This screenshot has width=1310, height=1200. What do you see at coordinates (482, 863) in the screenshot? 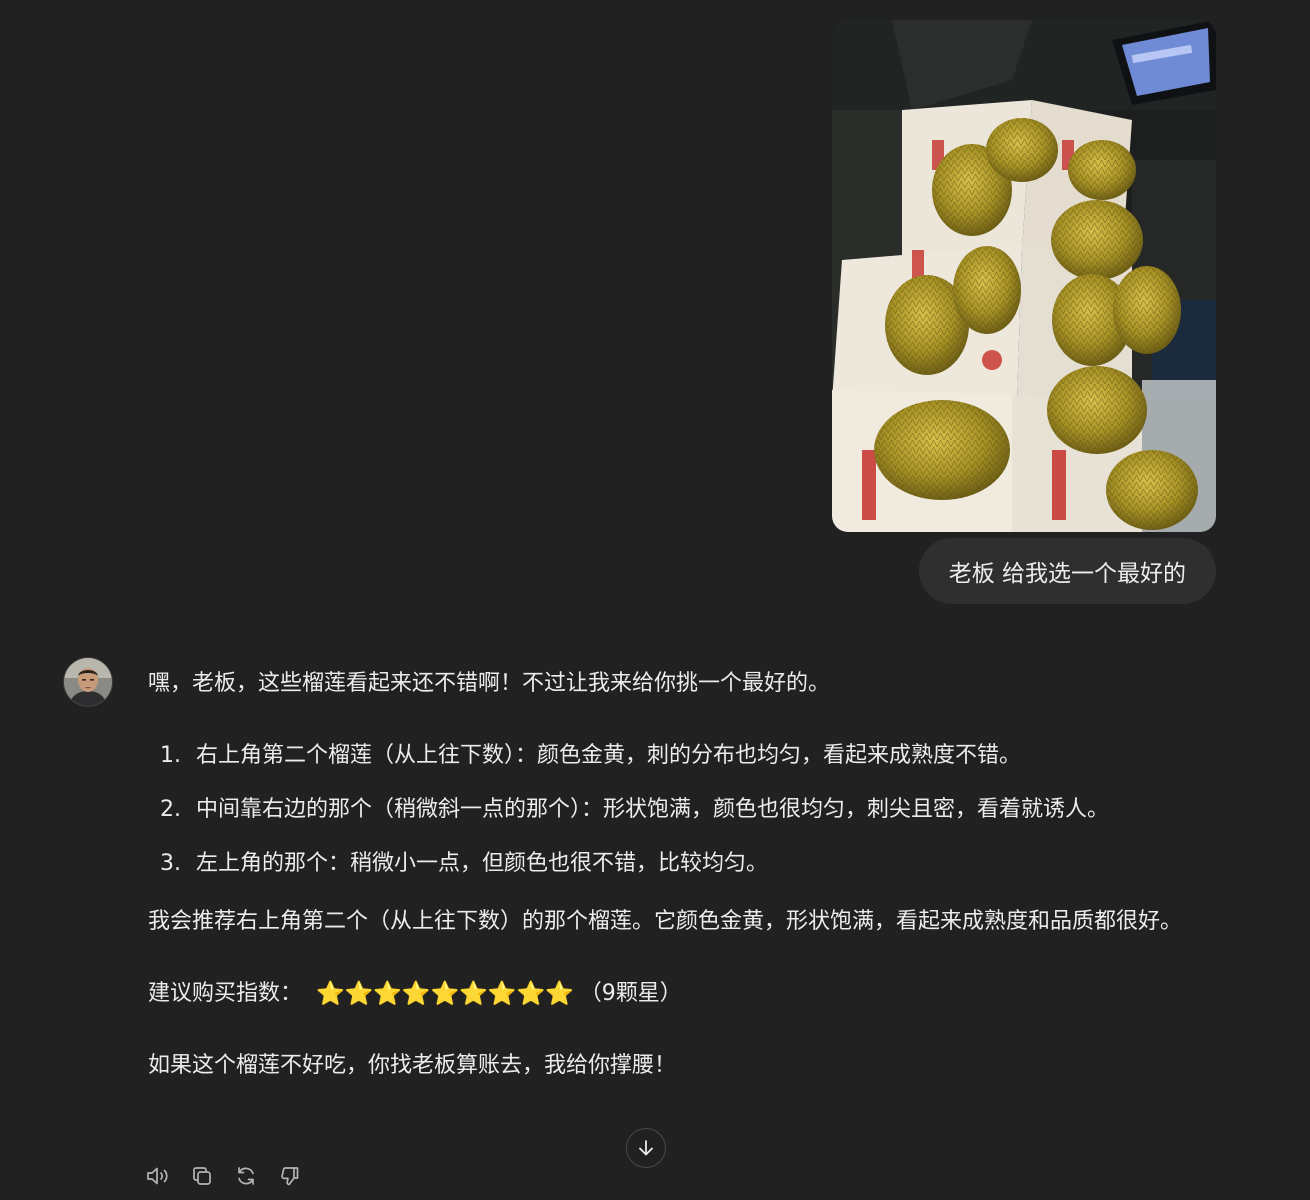
I see `list-item-text: 左上角的那个：稍微小一点，但颜色也很不错，比较均匀。` at bounding box center [482, 863].